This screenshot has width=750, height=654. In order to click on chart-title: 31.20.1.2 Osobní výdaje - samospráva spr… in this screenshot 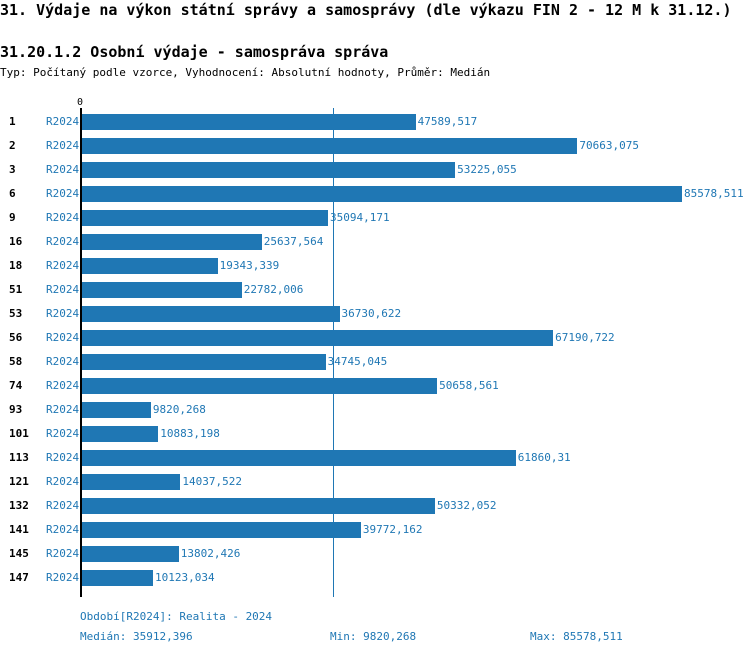, I will do `click(194, 52)`.